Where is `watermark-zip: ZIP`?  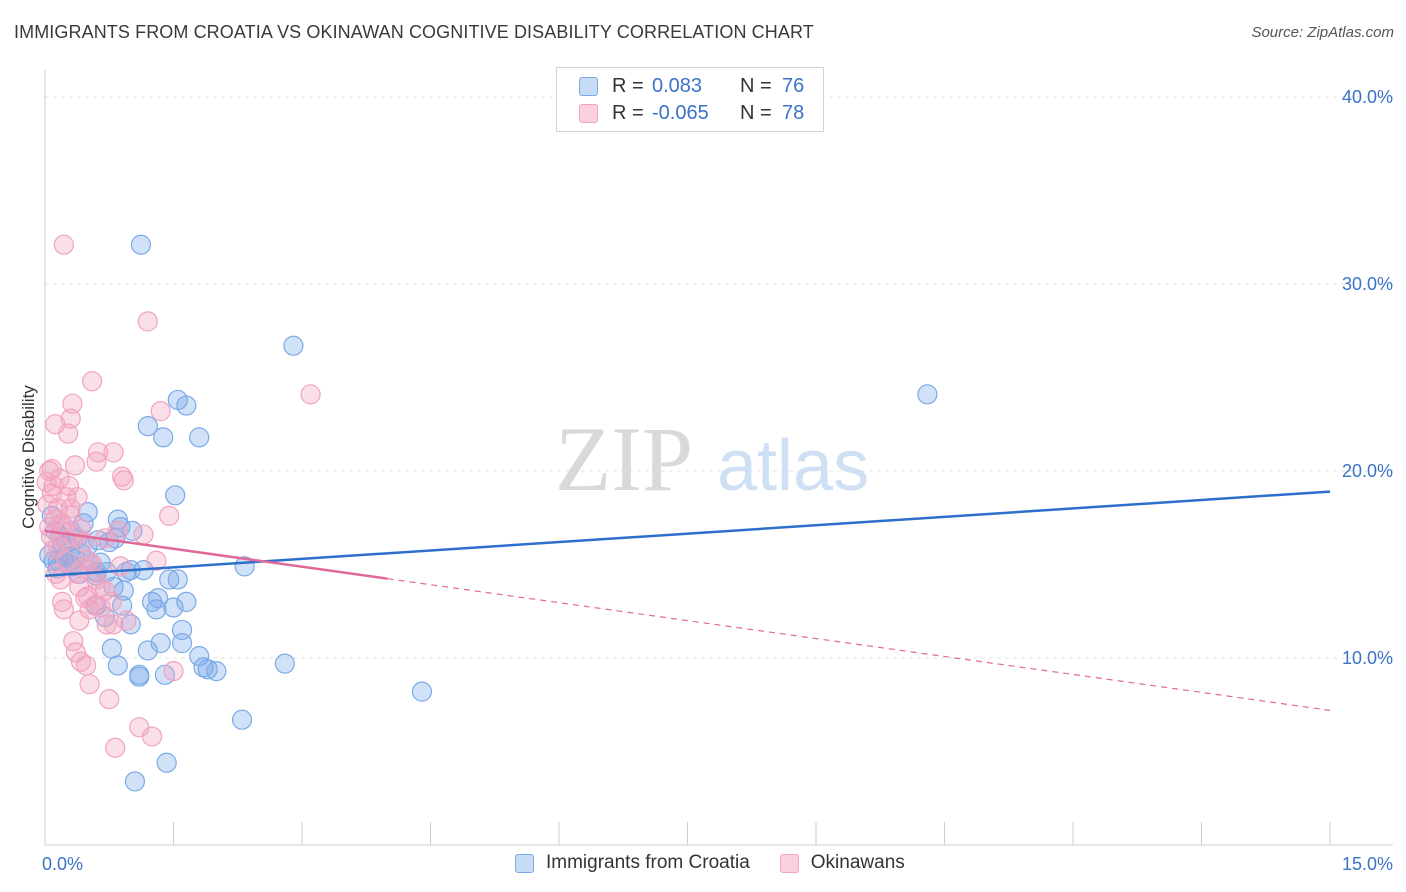 watermark-zip: ZIP is located at coordinates (624, 459).